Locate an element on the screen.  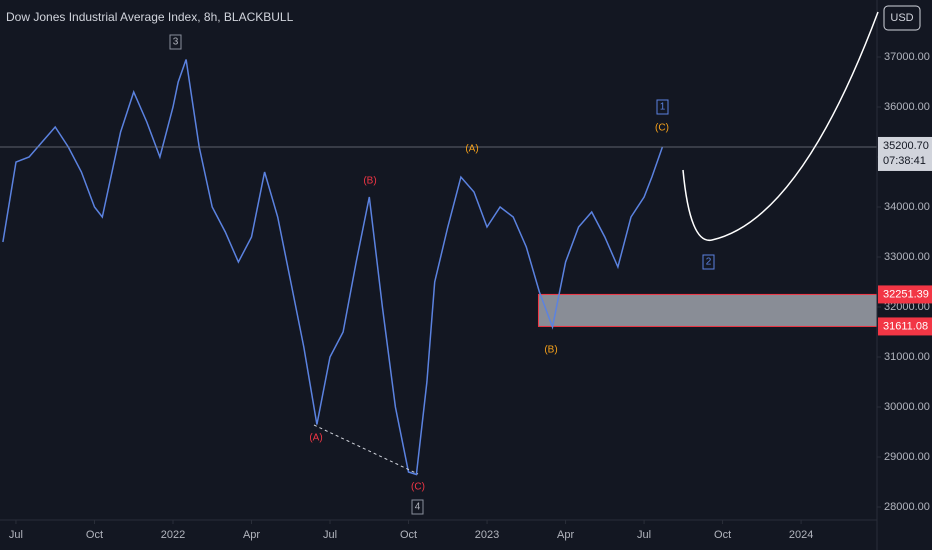
wave-label: 1 is located at coordinates (663, 107).